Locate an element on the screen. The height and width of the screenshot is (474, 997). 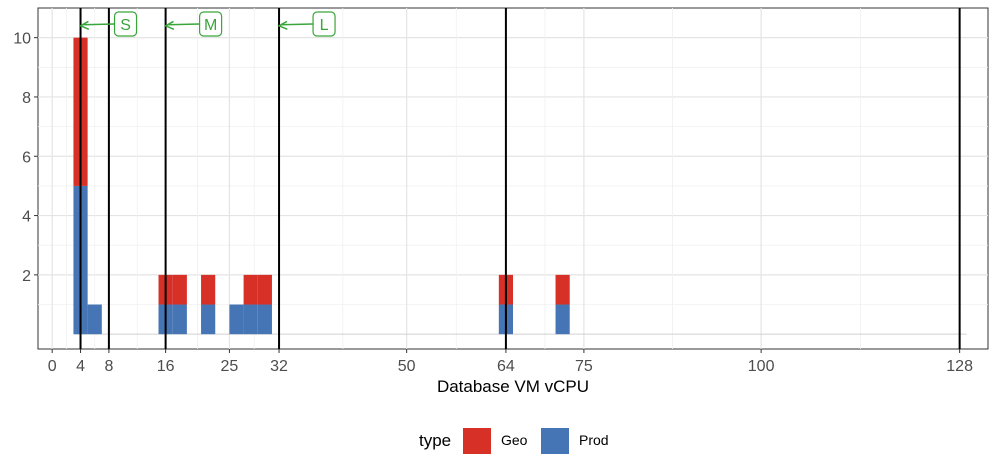
annotation-label: S is located at coordinates (125, 25).